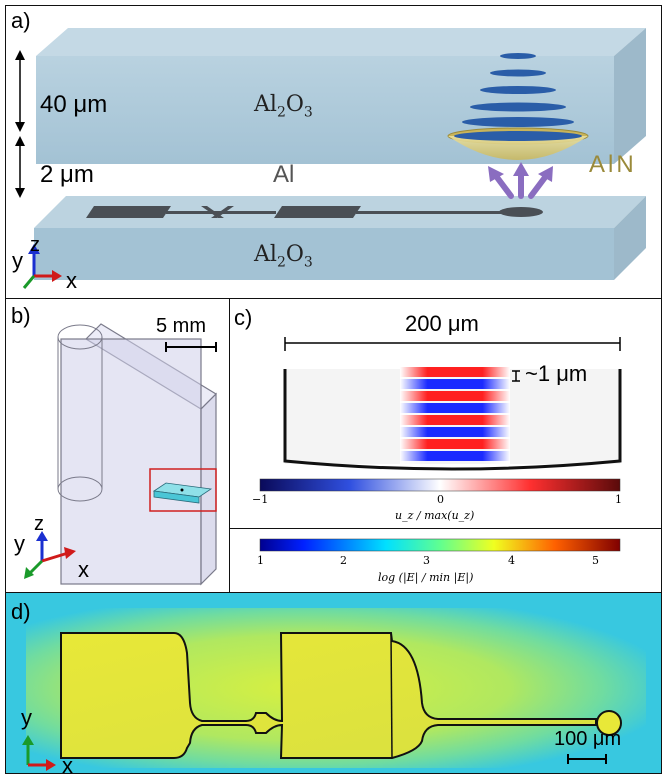 This screenshot has height=779, width=667. I want to click on zoom-box, so click(183, 490).